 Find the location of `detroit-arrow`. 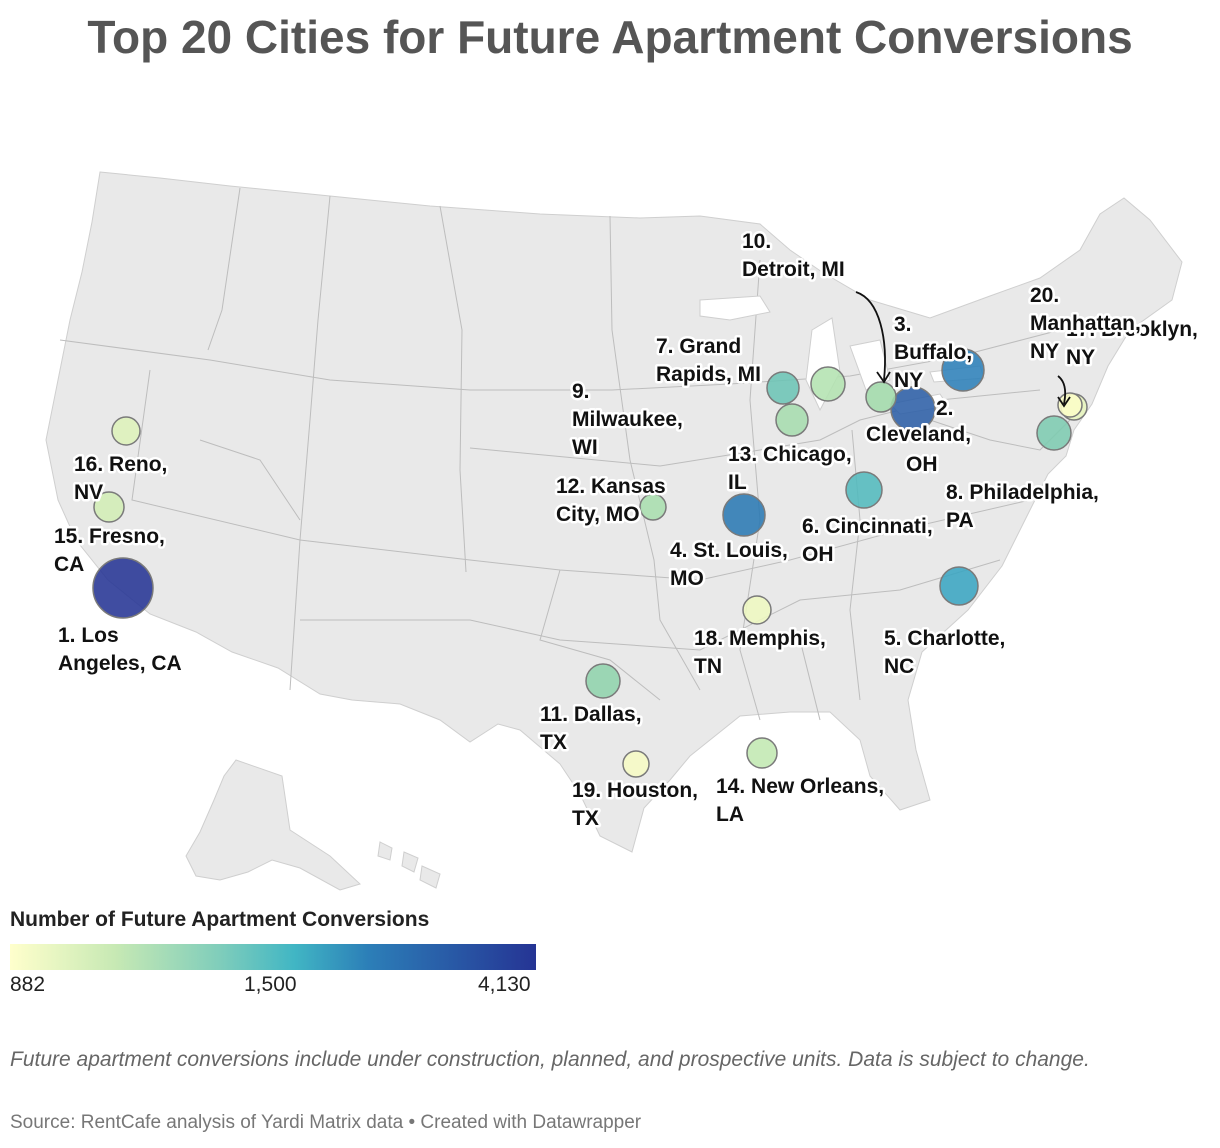

detroit-arrow is located at coordinates (870, 336).